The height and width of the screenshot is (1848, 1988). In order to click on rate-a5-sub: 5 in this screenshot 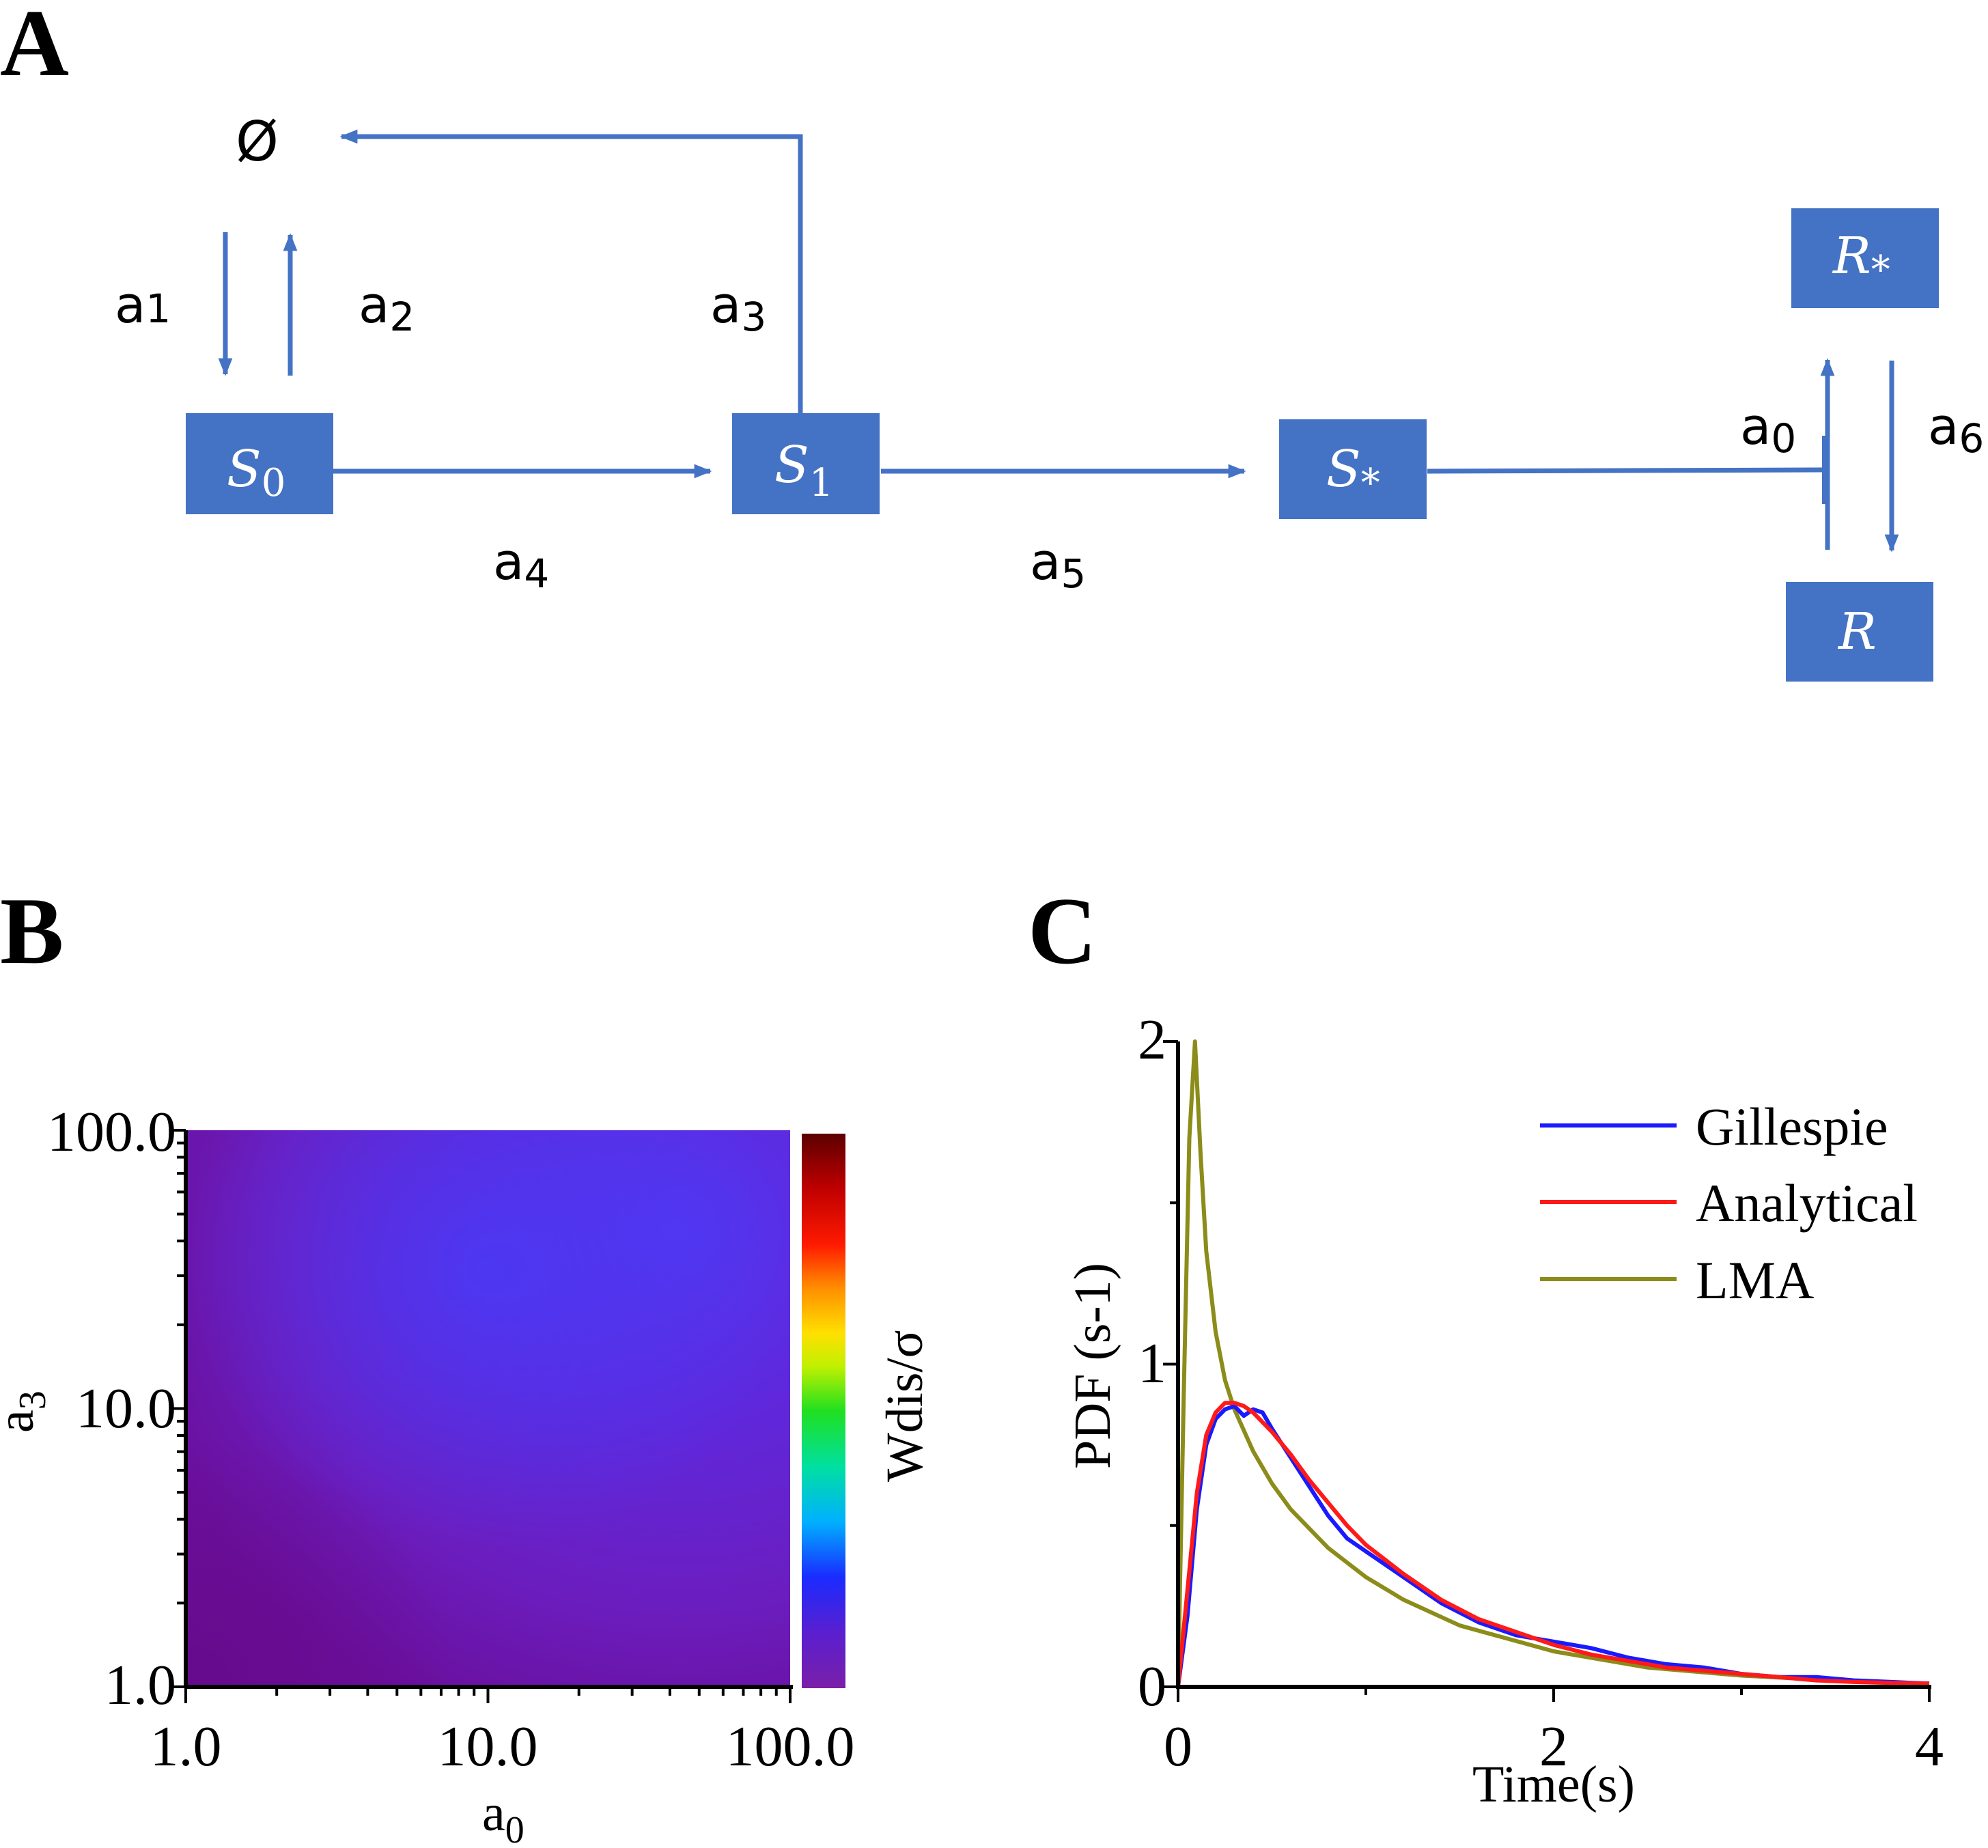, I will do `click(1073, 573)`.